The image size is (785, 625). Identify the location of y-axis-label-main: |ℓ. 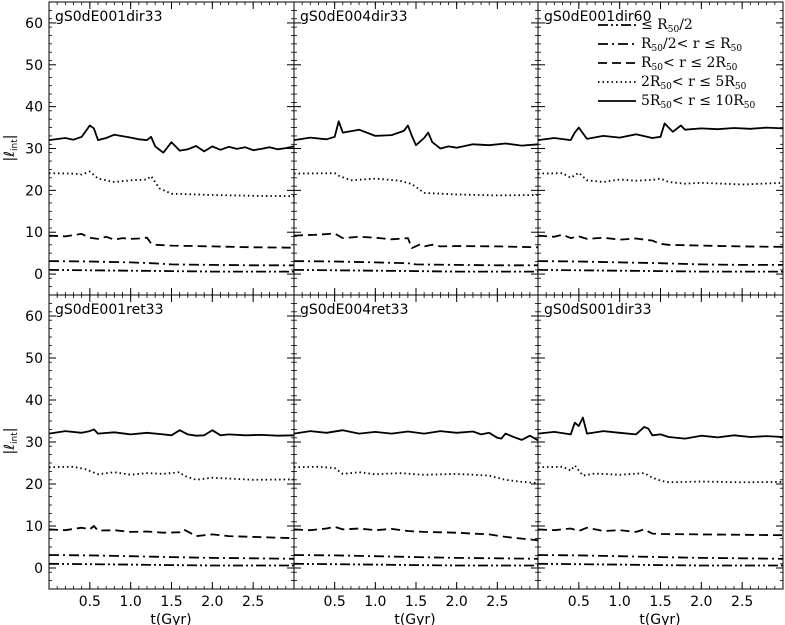
(10, 449).